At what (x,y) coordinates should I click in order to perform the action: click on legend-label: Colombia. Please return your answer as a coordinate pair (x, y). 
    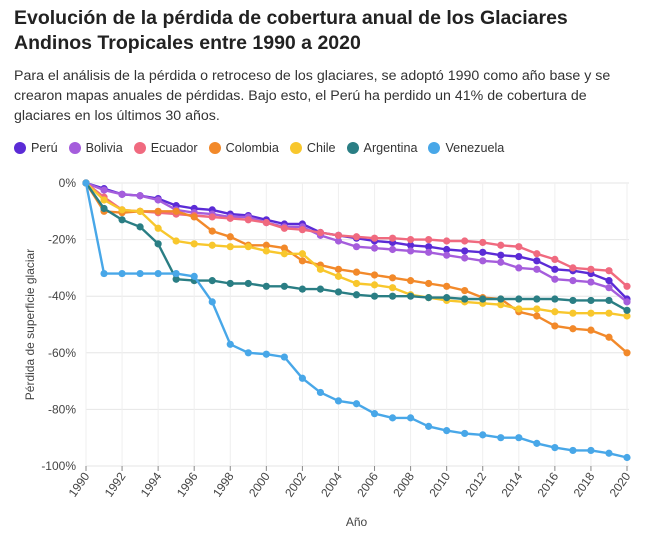
    Looking at the image, I should click on (252, 148).